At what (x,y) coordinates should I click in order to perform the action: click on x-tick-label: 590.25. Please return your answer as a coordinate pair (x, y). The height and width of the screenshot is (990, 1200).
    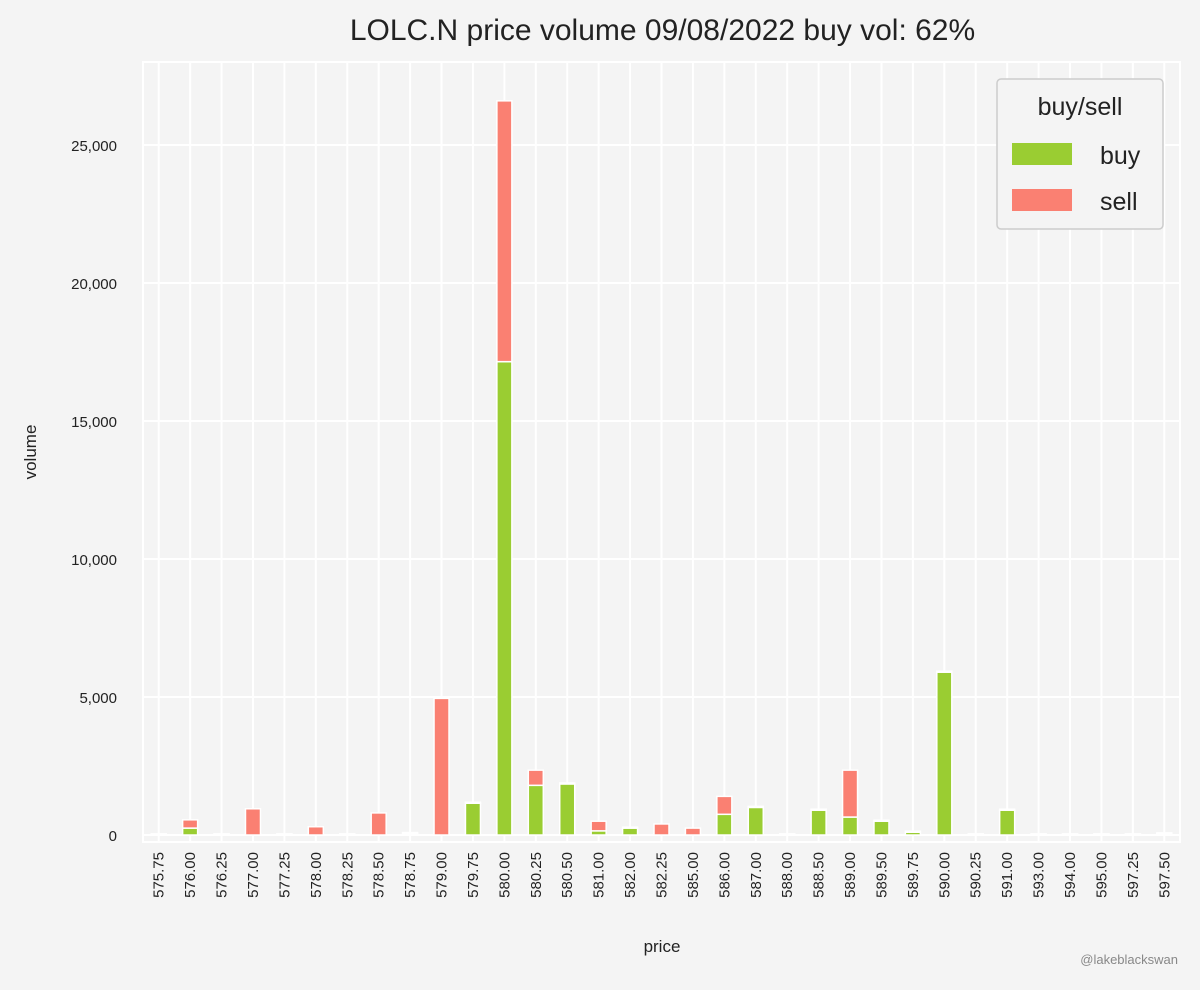
    Looking at the image, I should click on (976, 875).